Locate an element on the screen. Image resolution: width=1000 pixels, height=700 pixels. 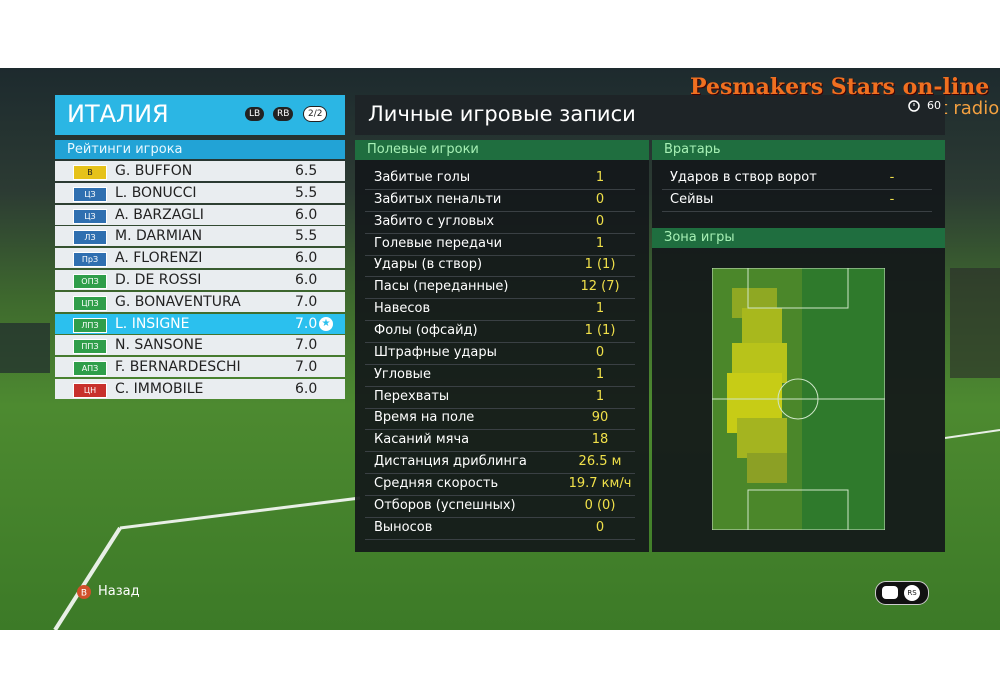
stat-label: Забито с угловых is located at coordinates (434, 221).